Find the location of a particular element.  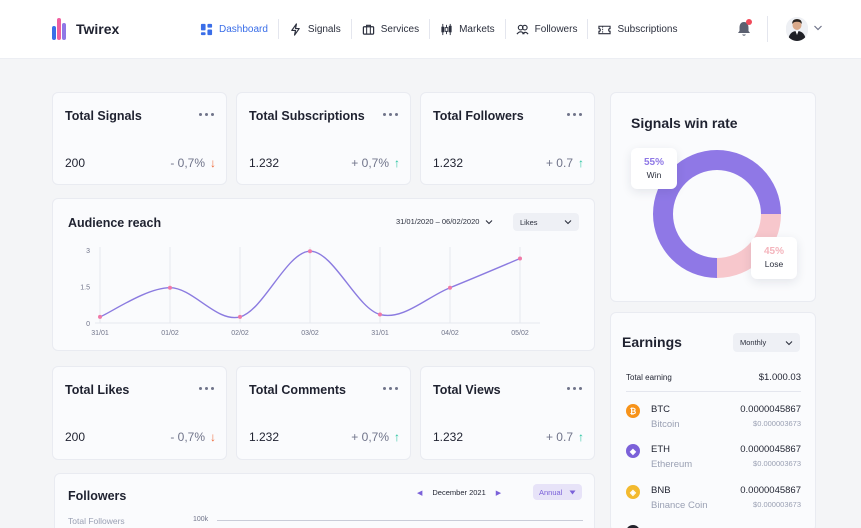

date-range-picker: 31/01/2020 – 06/02/2020 is located at coordinates (444, 221).